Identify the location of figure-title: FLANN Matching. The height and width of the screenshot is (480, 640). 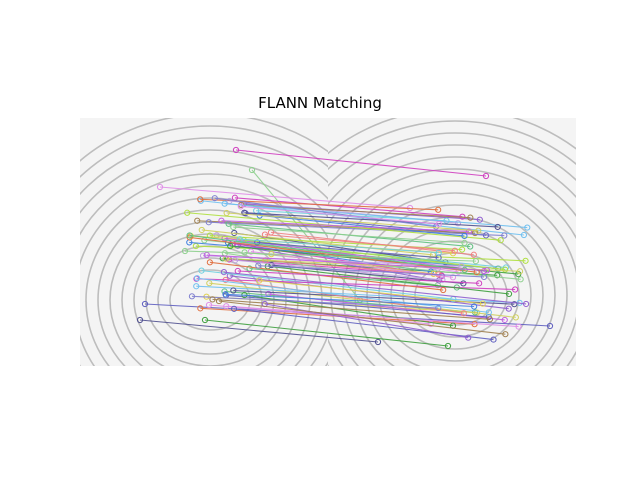
(320, 103).